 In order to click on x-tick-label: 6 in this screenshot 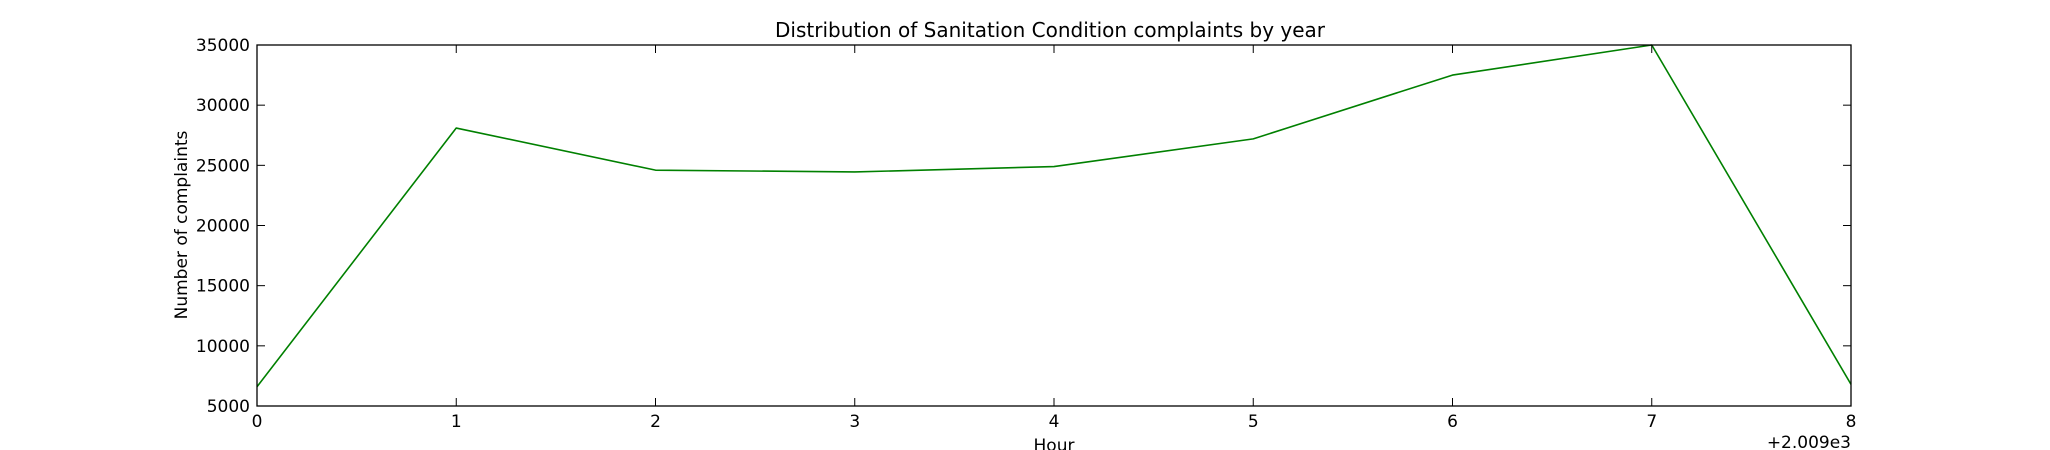, I will do `click(1452, 422)`.